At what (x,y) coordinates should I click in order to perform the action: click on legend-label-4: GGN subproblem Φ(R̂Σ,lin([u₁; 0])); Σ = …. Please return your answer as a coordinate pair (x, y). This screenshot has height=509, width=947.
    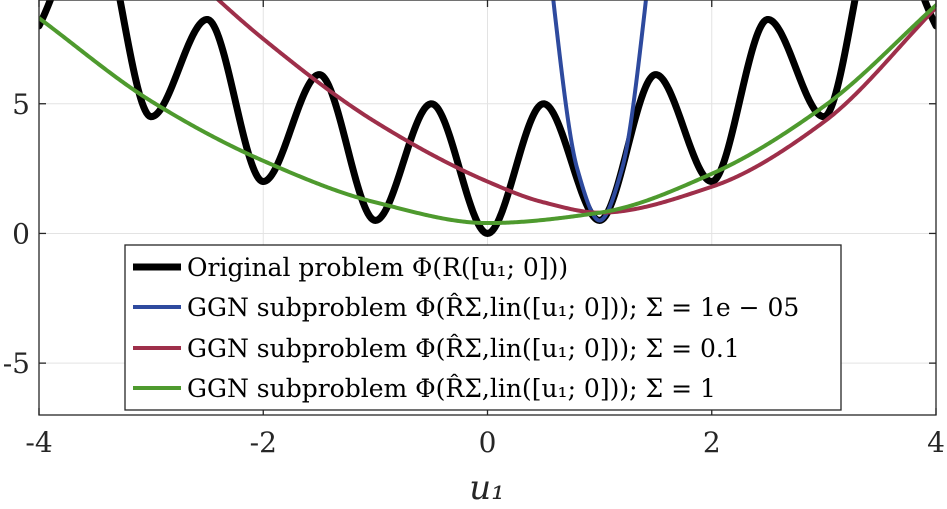
    Looking at the image, I should click on (451, 388).